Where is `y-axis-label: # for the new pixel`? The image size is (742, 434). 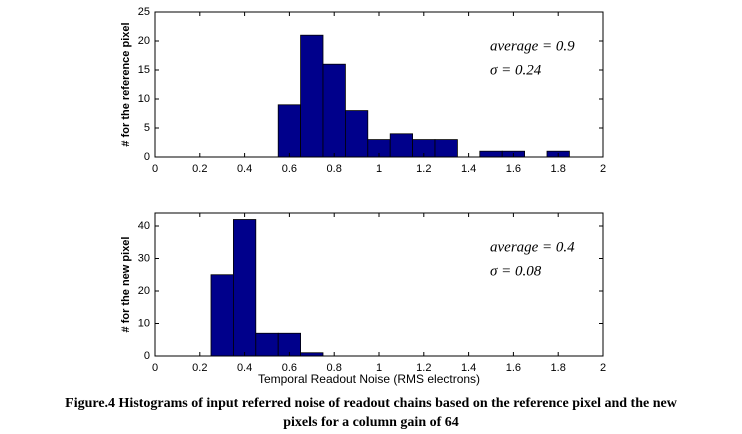 y-axis-label: # for the new pixel is located at coordinates (126, 285).